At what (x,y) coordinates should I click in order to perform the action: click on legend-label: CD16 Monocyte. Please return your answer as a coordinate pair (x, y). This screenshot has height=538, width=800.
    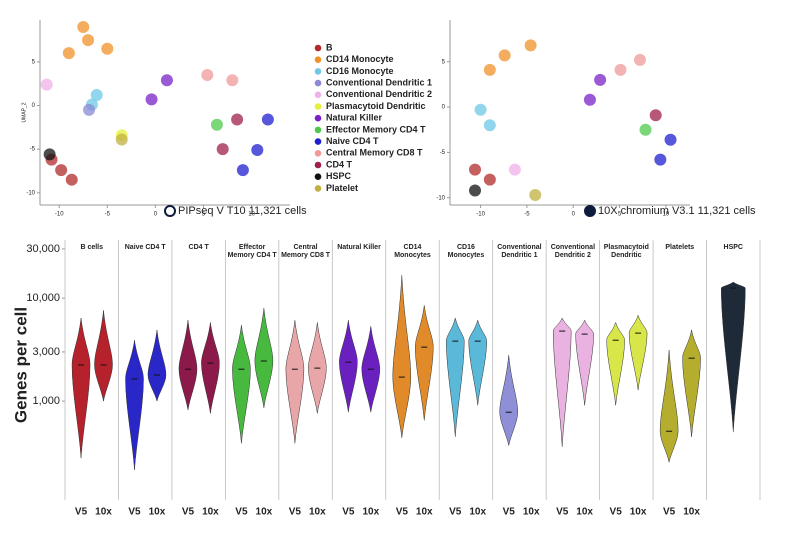
    Looking at the image, I should click on (360, 71).